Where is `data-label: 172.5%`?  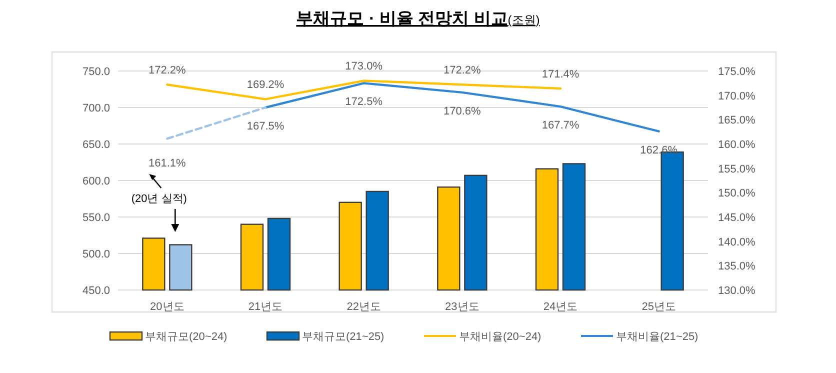 data-label: 172.5% is located at coordinates (364, 102).